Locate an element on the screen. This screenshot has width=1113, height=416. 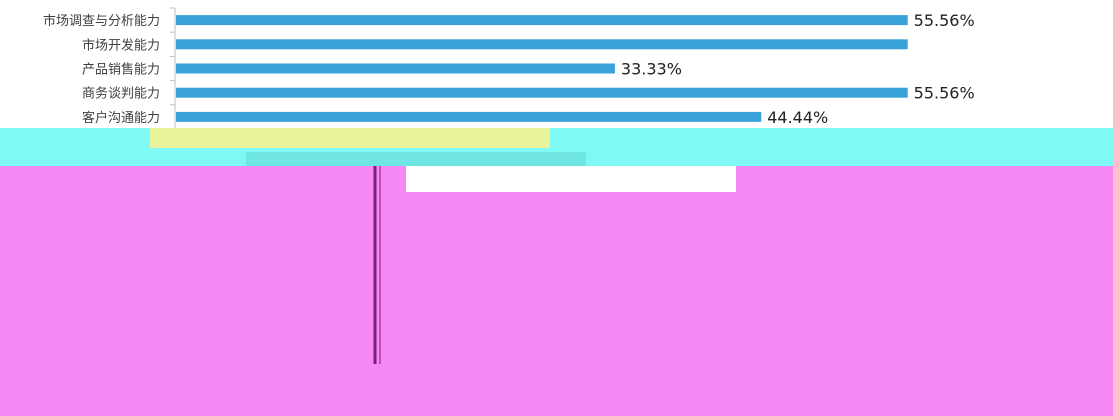
category-label: 商务谈判能力 is located at coordinates (121, 94).